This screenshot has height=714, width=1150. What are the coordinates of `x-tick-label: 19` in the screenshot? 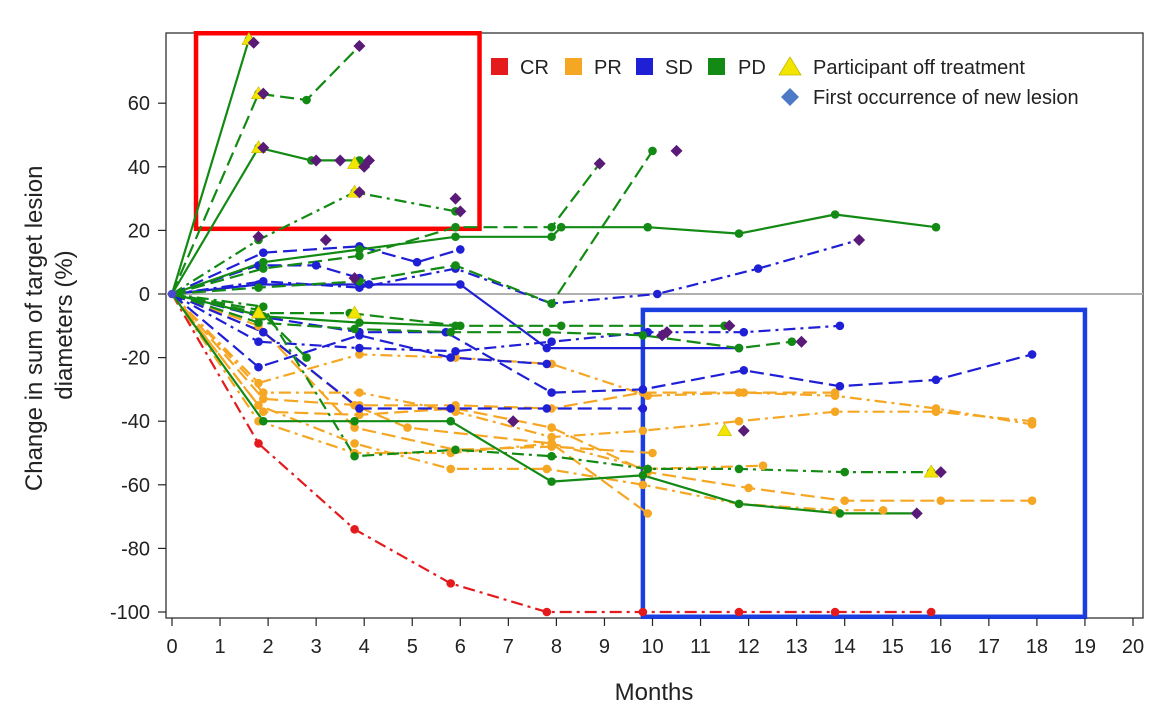 It's located at (1085, 647).